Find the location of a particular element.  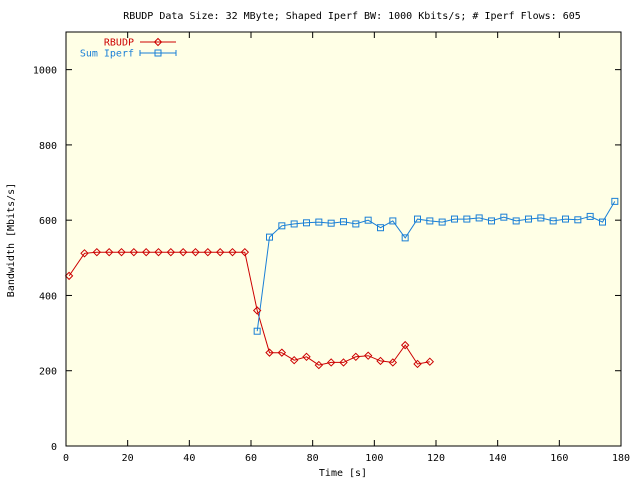

x-tick-label: 140 is located at coordinates (498, 458).